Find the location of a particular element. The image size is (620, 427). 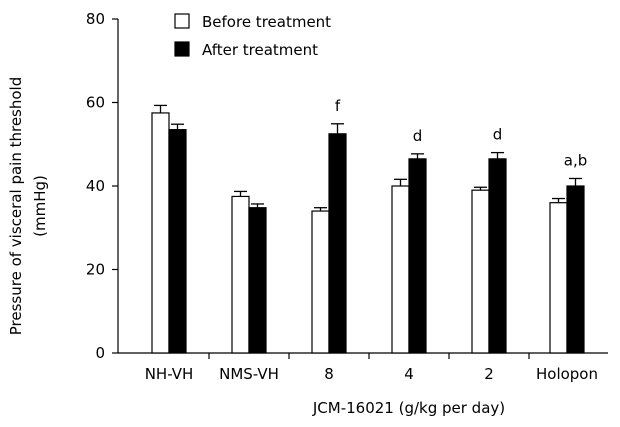

x-tick-label: 4 is located at coordinates (409, 374).